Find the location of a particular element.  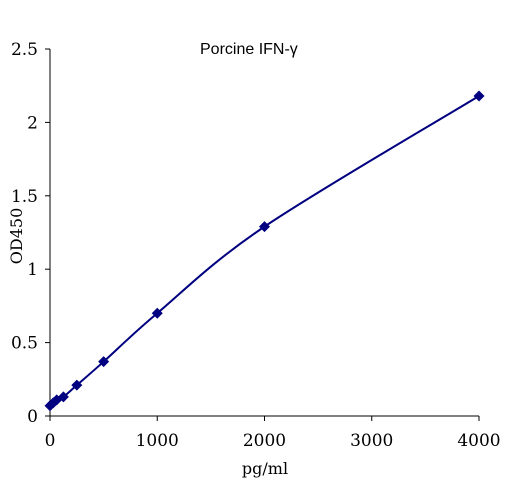

y-tick-label: 2 is located at coordinates (32, 123).